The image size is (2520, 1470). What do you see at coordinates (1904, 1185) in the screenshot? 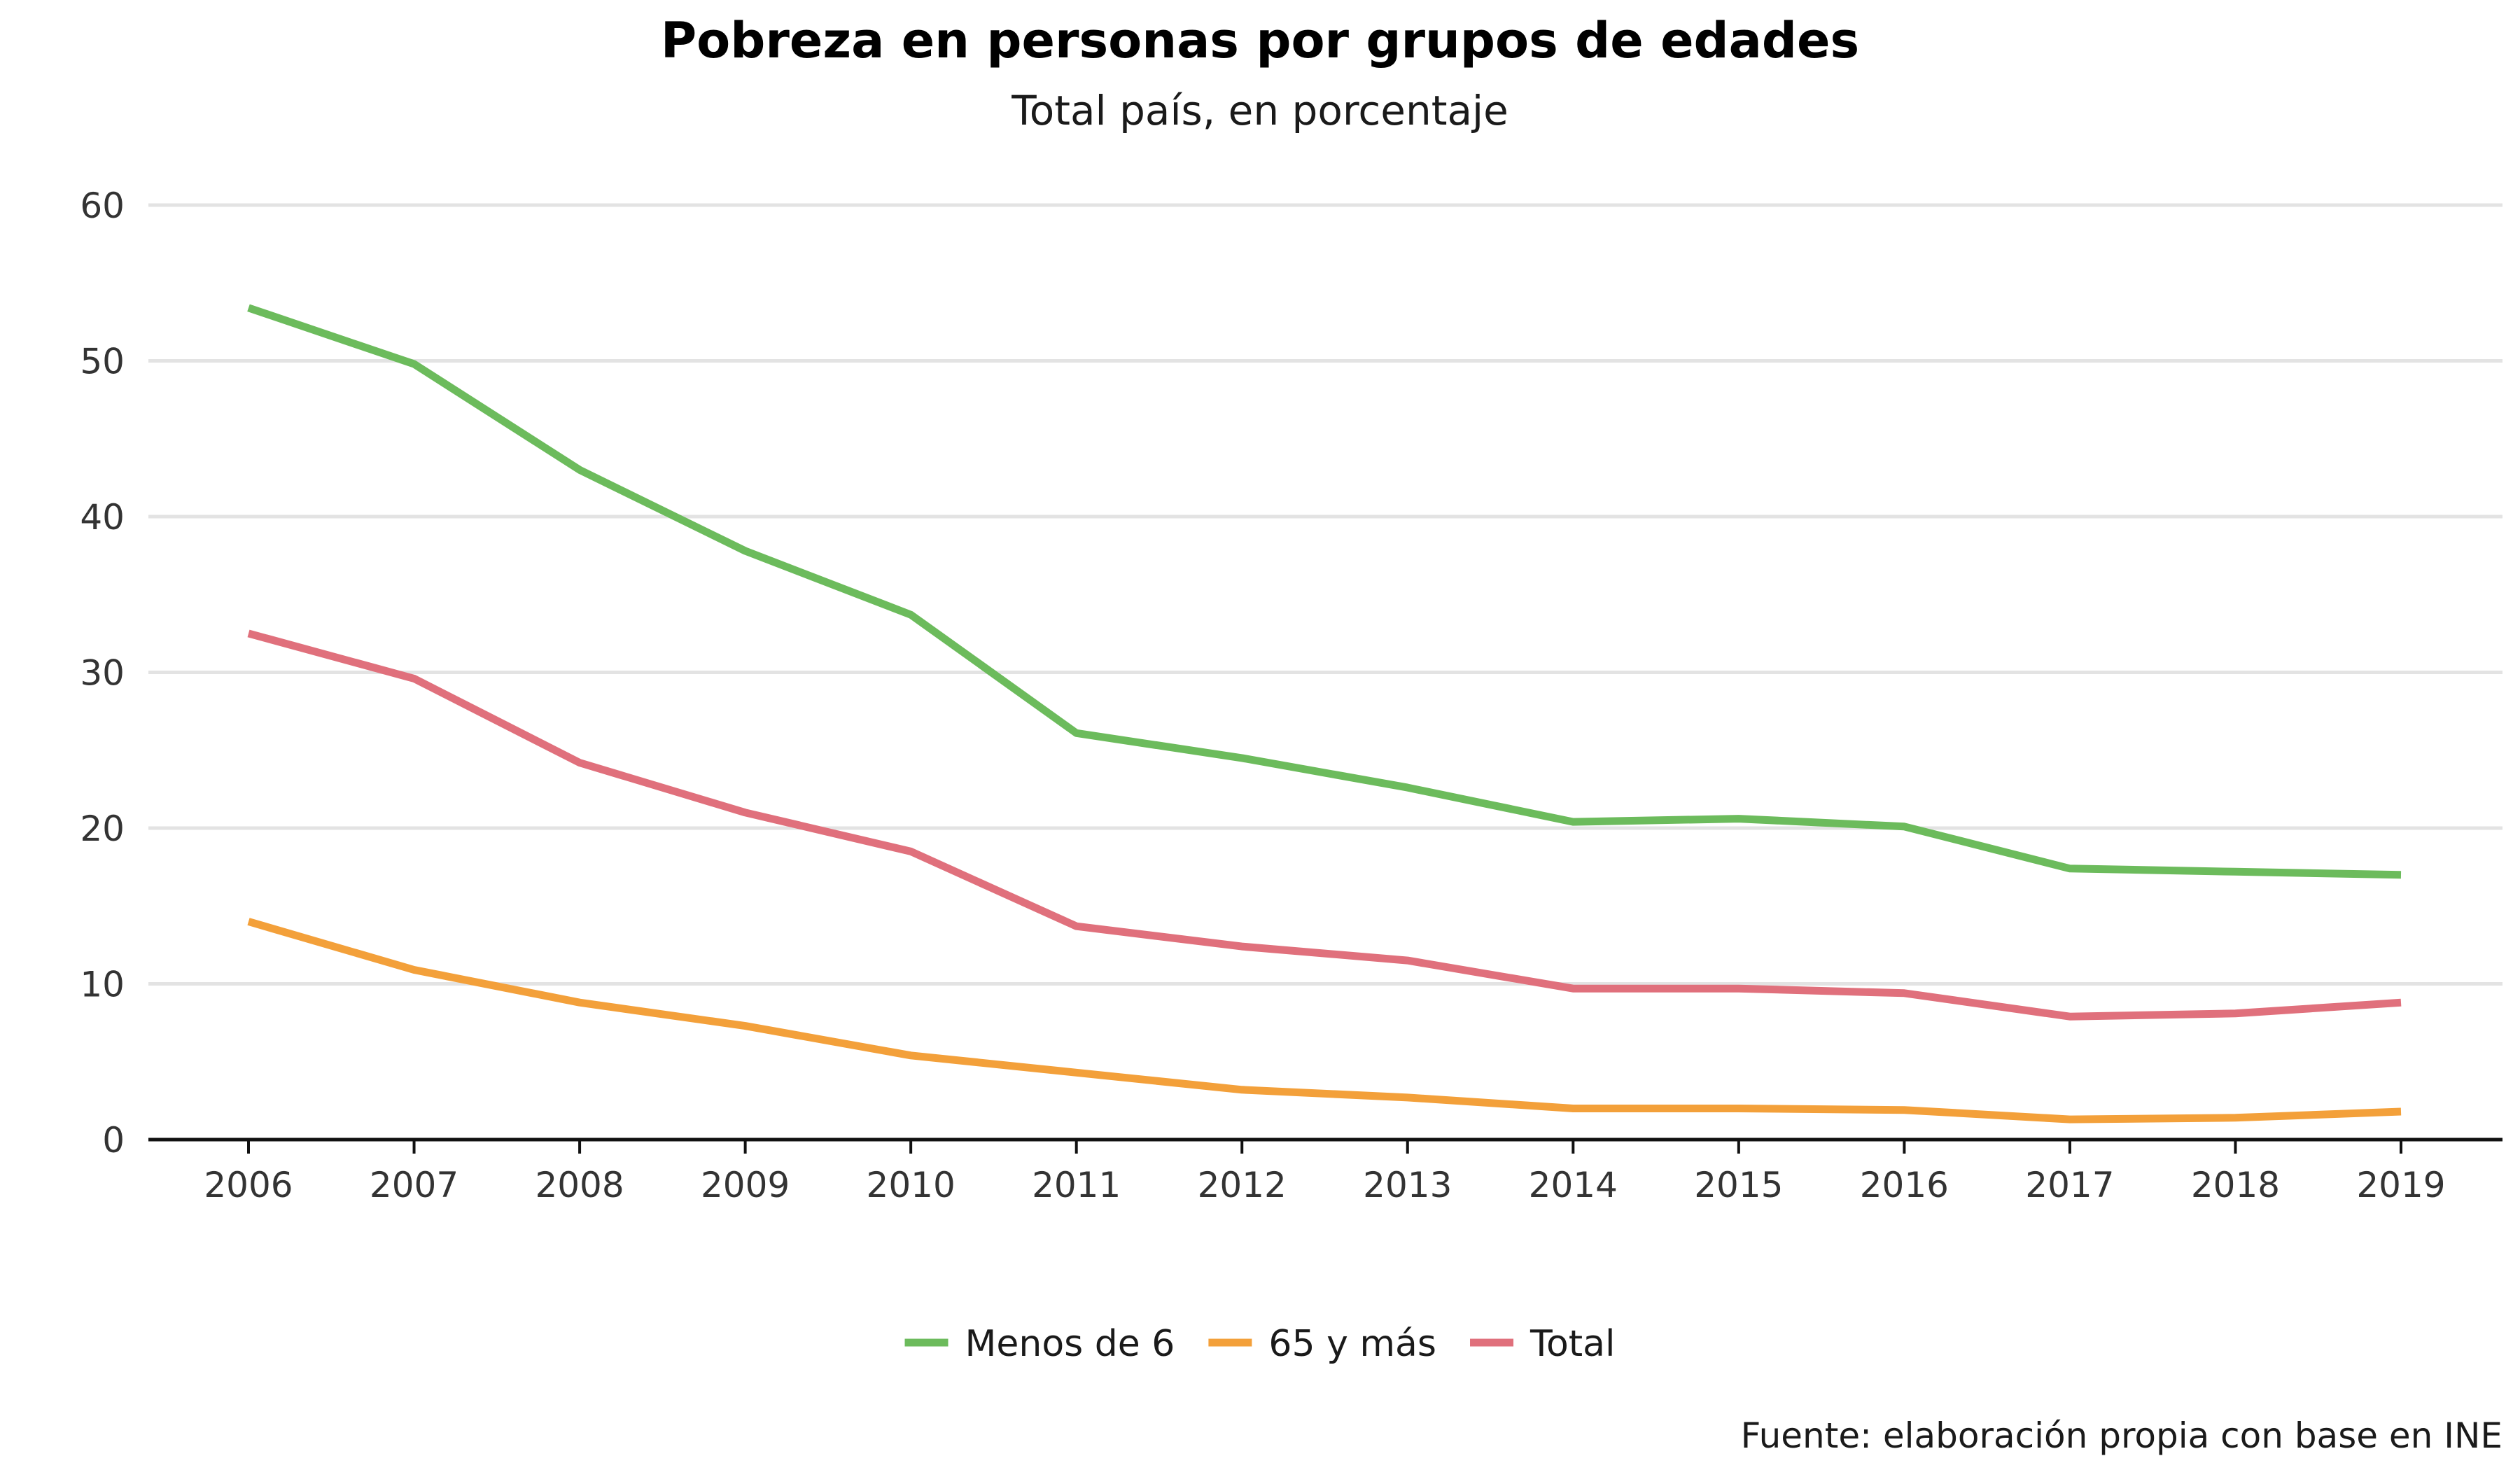
I see `x-tick-label-2016: 2016` at bounding box center [1904, 1185].